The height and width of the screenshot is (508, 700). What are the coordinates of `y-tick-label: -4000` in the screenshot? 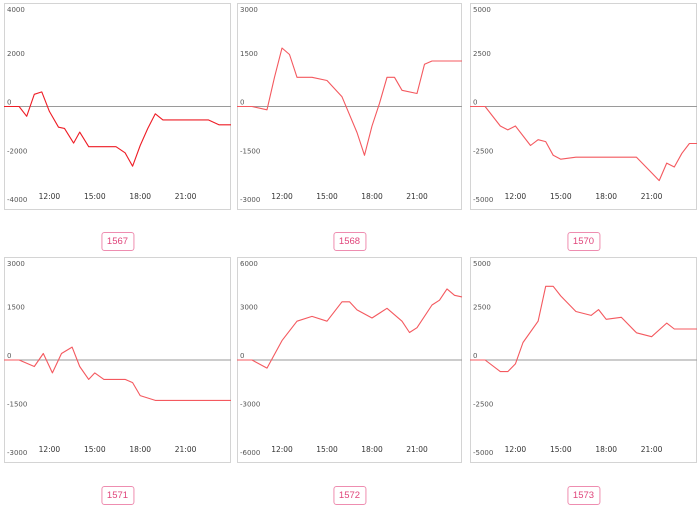 It's located at (17, 200).